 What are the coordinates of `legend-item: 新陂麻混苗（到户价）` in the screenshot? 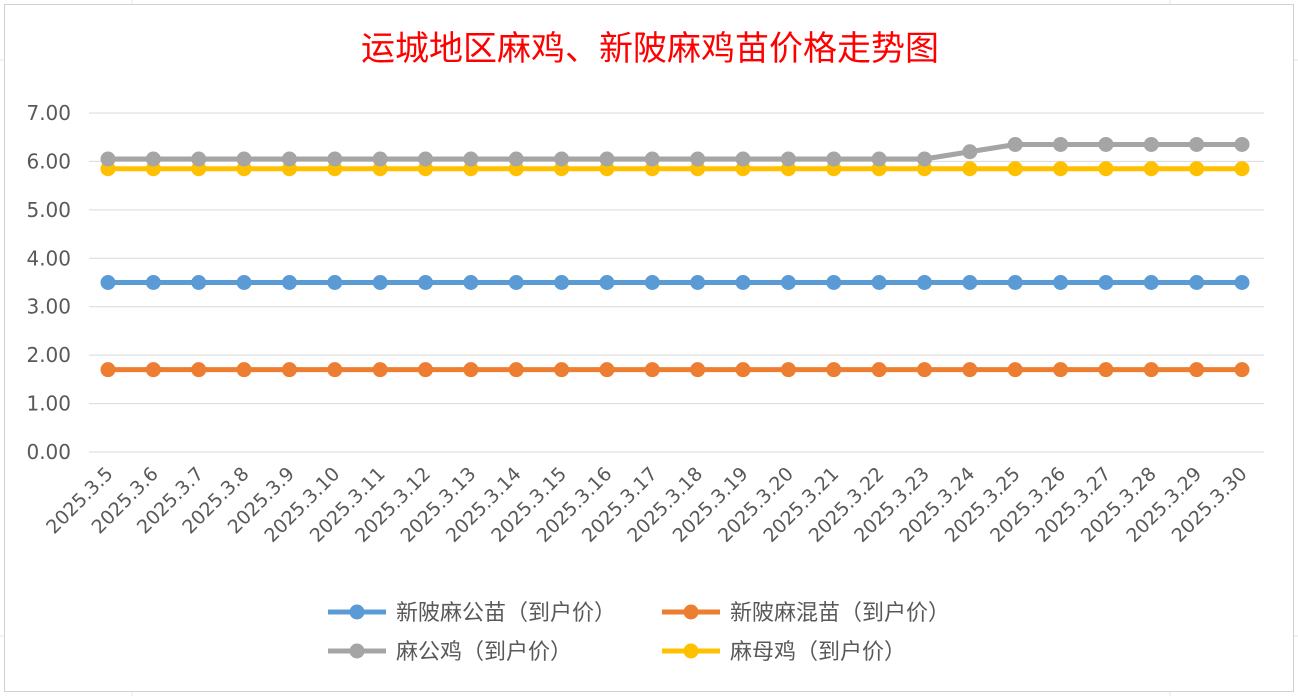 It's located at (806, 613).